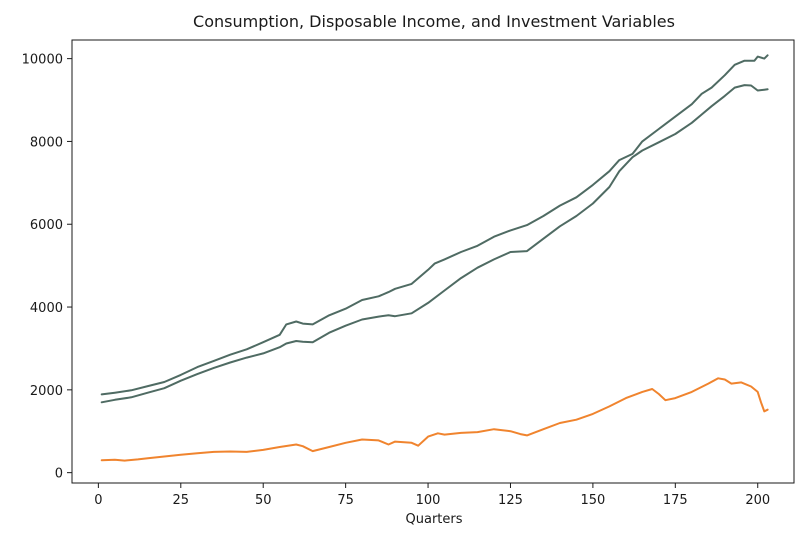 The width and height of the screenshot is (809, 537). I want to click on x-tick-label: 0, so click(98, 500).